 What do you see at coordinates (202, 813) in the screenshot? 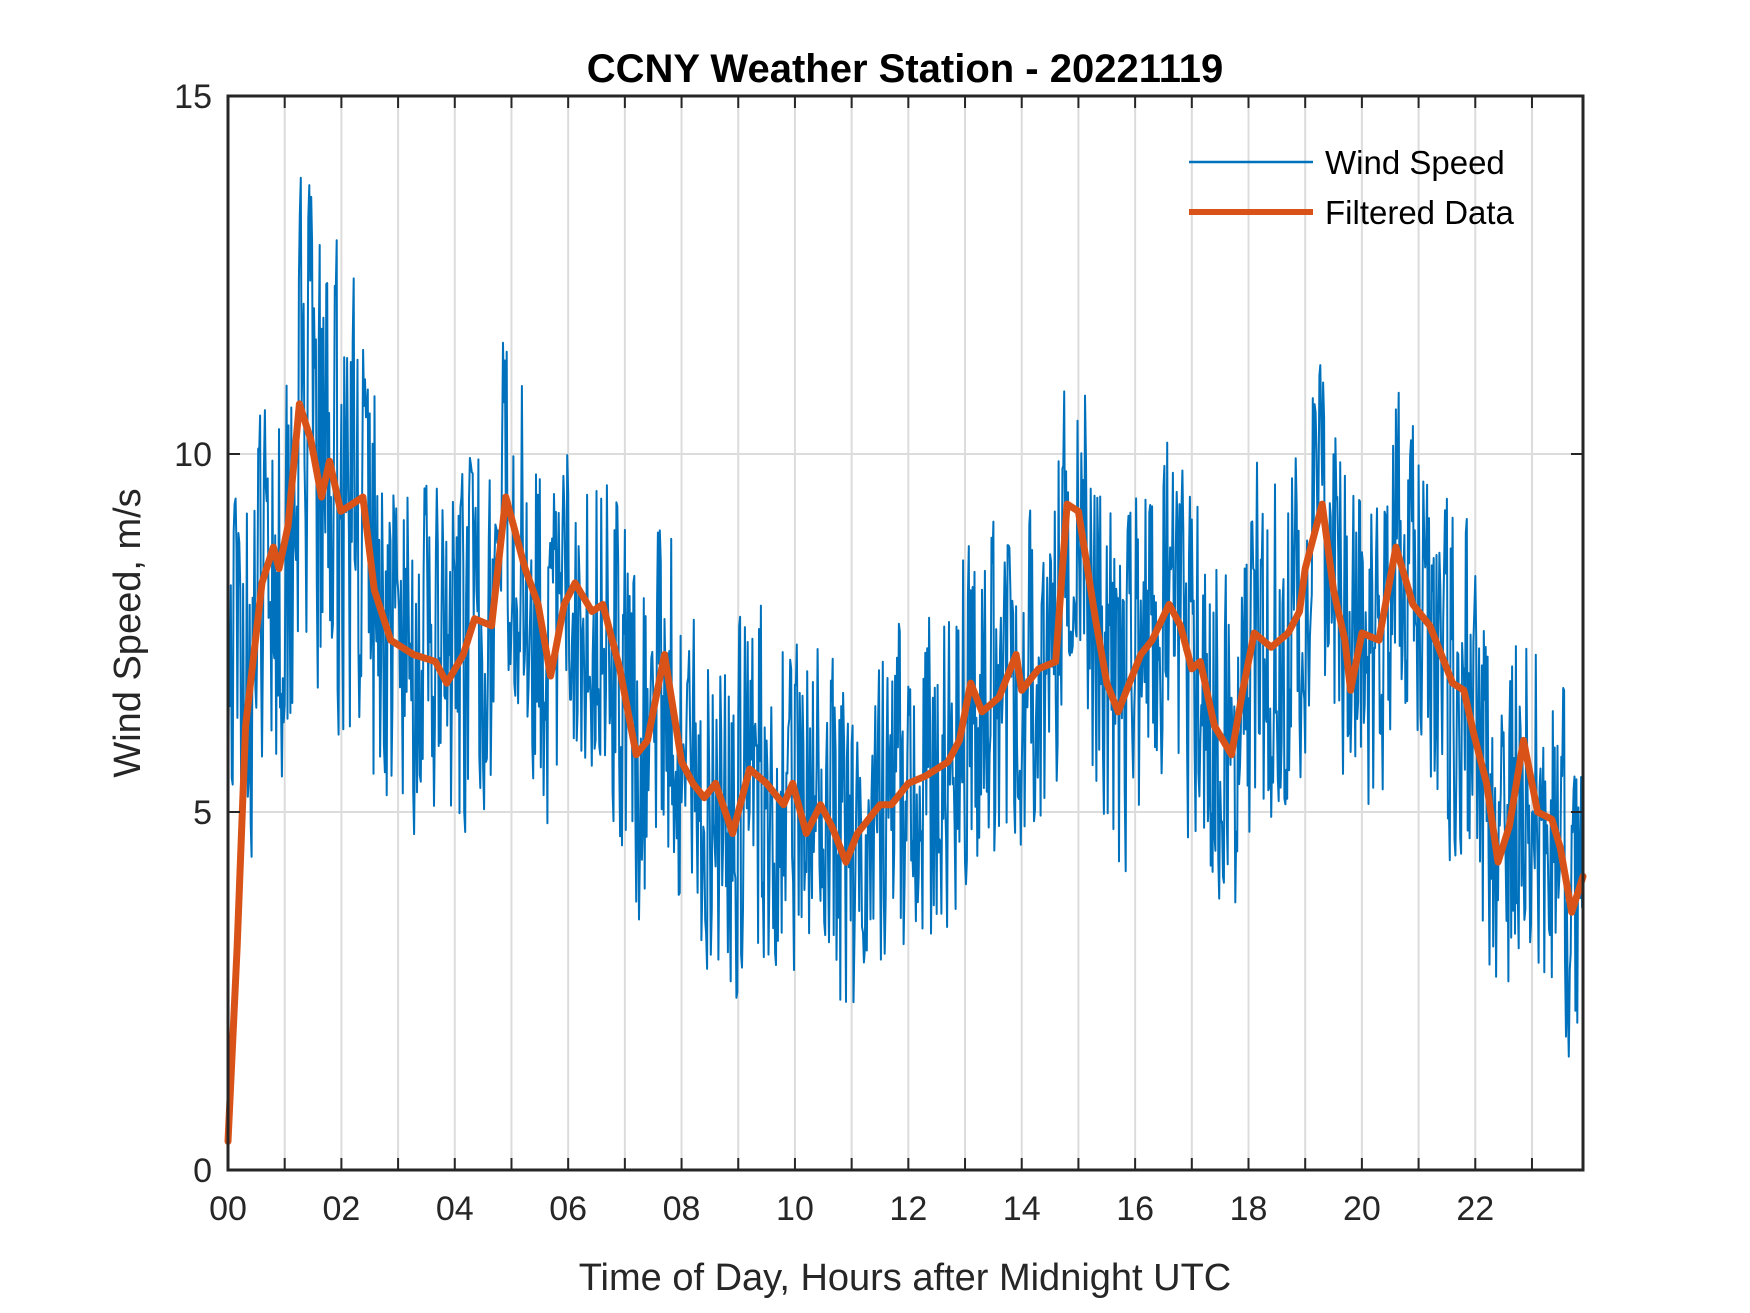
I see `y-tick-label: 5` at bounding box center [202, 813].